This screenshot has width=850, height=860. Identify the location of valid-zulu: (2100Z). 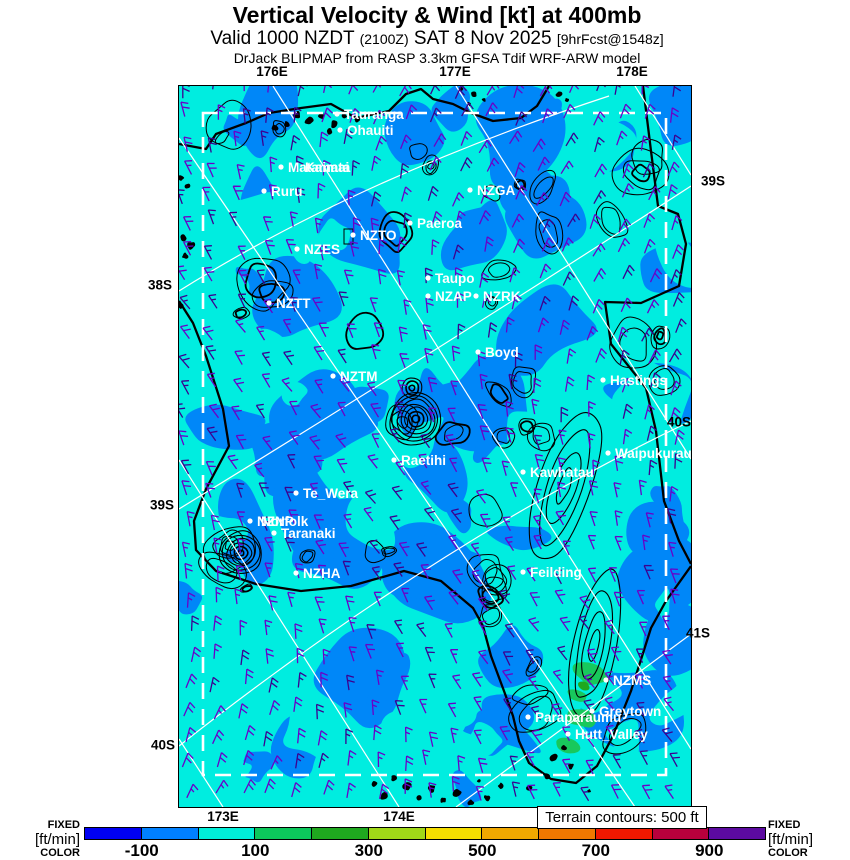
(384, 39).